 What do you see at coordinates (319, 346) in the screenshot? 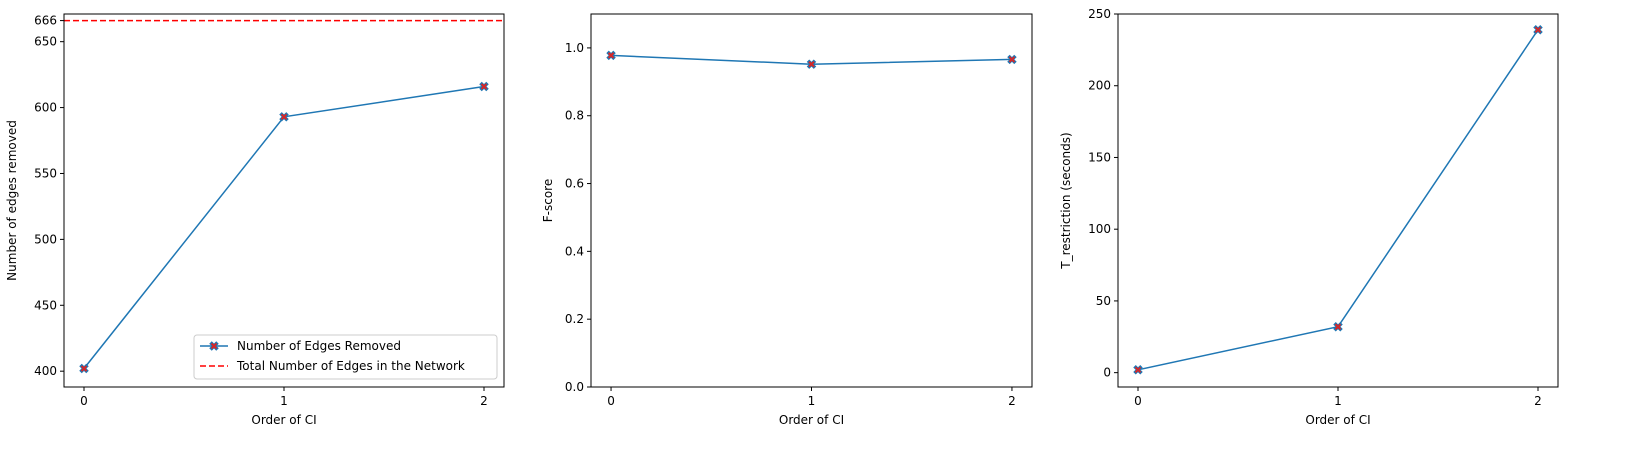
I see `legend-label: Number of Edges Removed` at bounding box center [319, 346].